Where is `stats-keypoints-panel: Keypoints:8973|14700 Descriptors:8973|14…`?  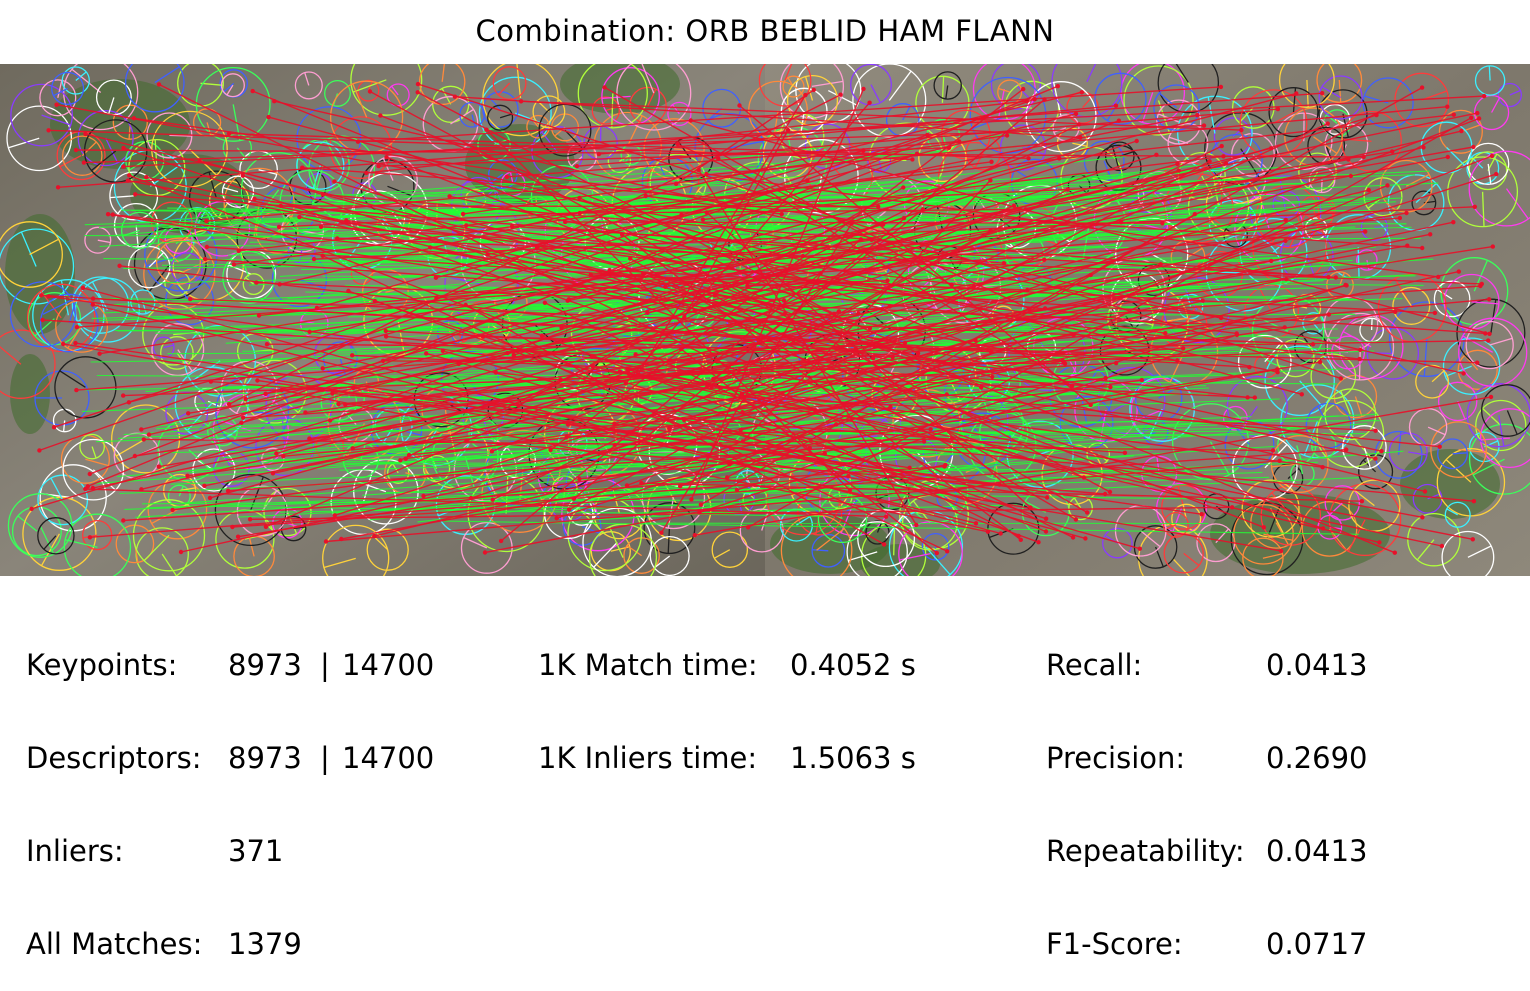 stats-keypoints-panel: Keypoints:8973|14700 Descriptors:8973|14… is located at coordinates (230, 789).